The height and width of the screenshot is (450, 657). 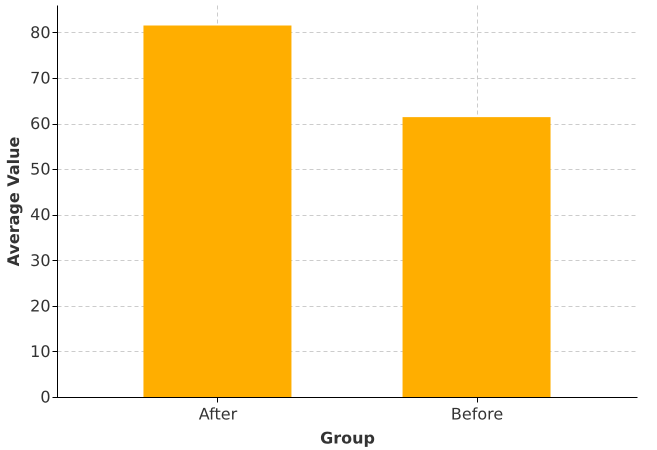 I want to click on y-tick-label: 30, so click(x=40, y=260).